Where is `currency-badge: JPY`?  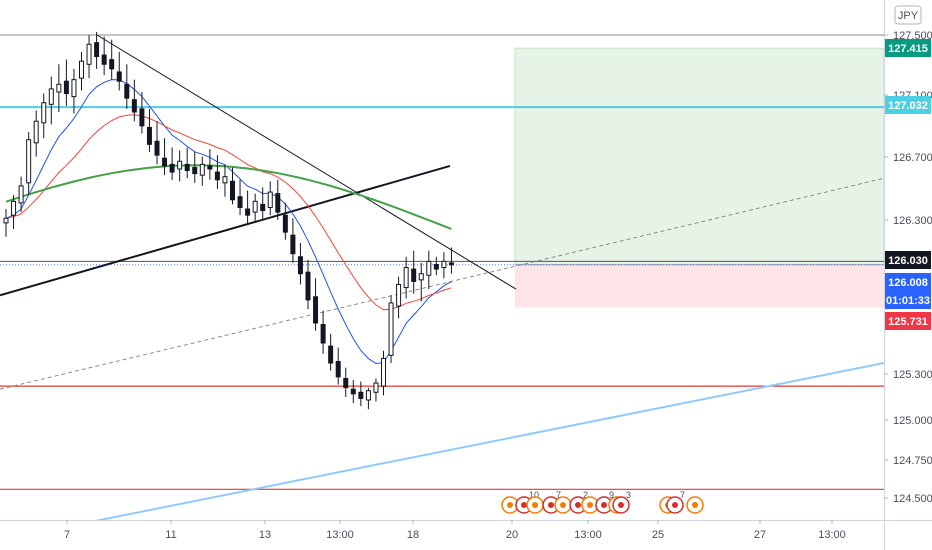
currency-badge: JPY is located at coordinates (908, 15).